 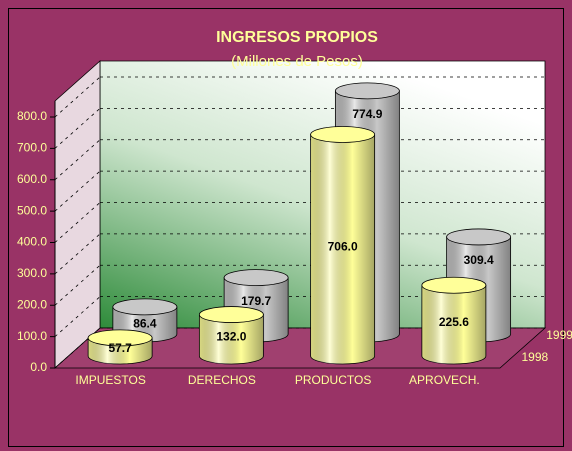 I want to click on chart-subtitle: (Millones de Pesos), so click(x=297, y=61).